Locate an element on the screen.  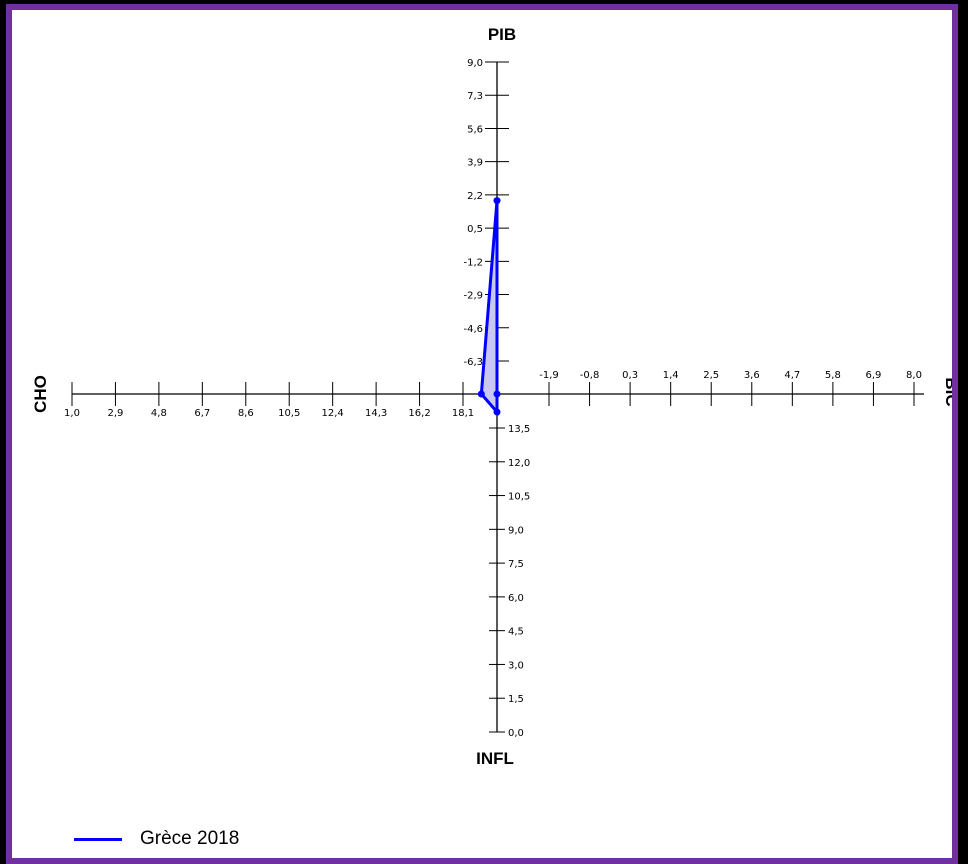
cho-tick-label: 8,6 is located at coordinates (246, 413).